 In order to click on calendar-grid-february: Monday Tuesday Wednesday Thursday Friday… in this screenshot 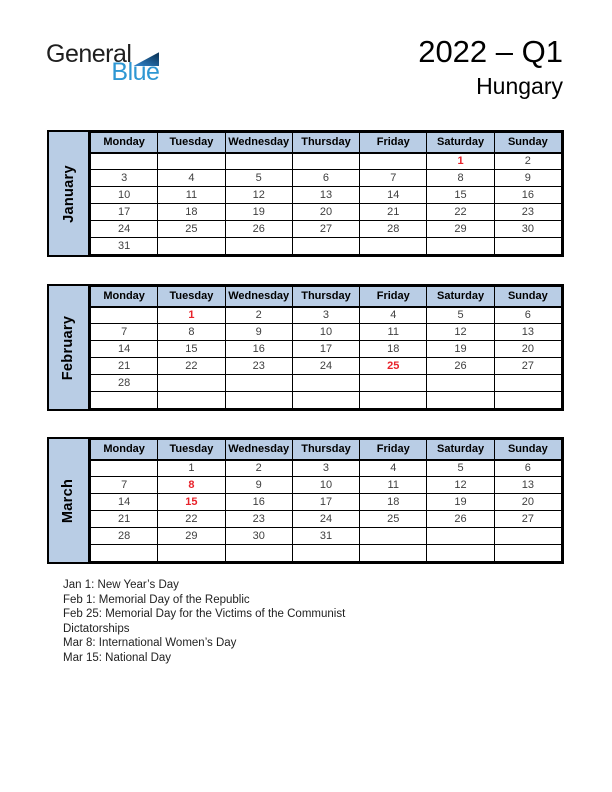, I will do `click(326, 347)`.